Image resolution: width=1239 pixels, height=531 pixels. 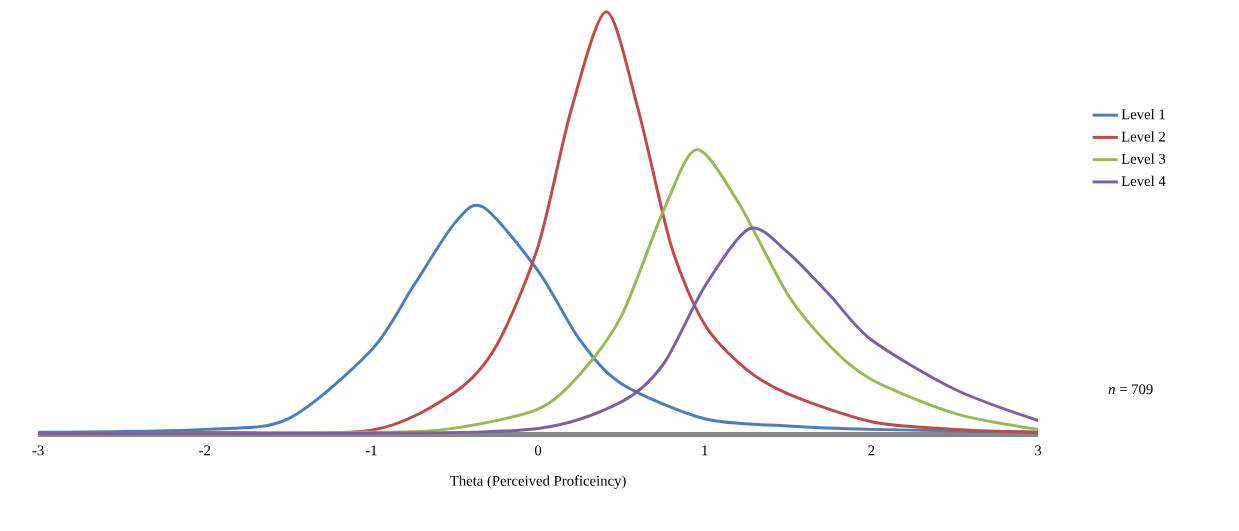 What do you see at coordinates (371, 450) in the screenshot?
I see `x-tick-label: -1` at bounding box center [371, 450].